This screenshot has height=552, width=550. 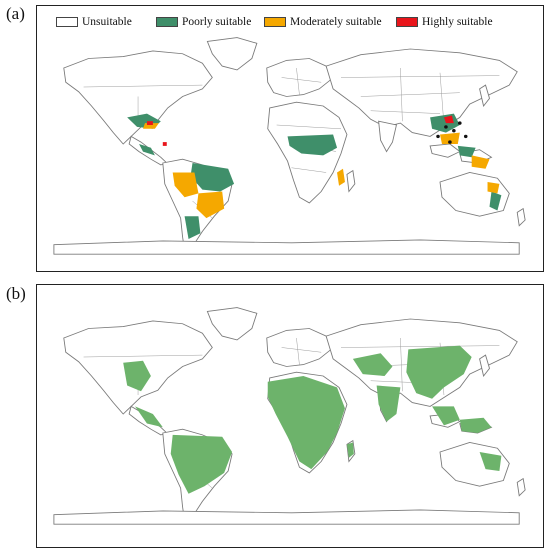 I want to click on legend-swatch-poor, so click(x=167, y=22).